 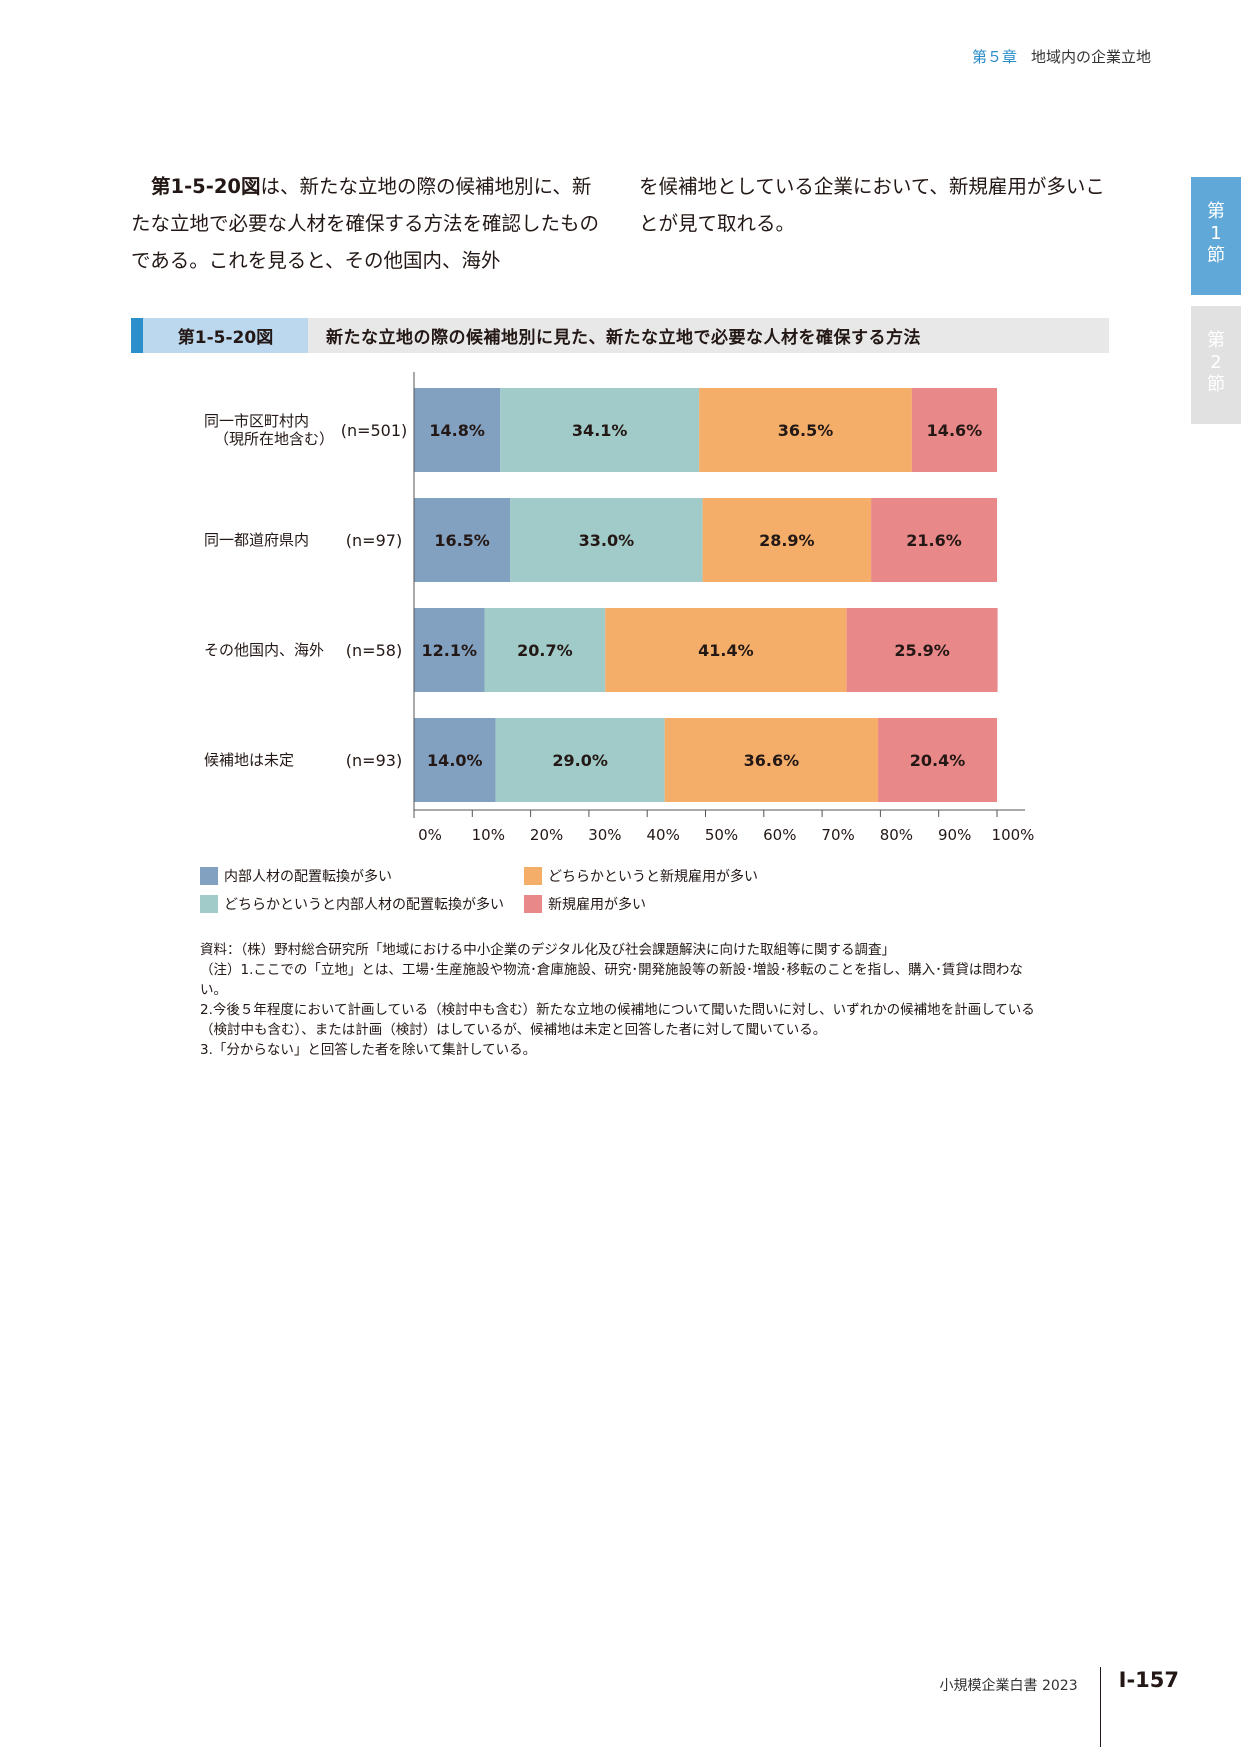 I want to click on section-tab-label: 第 1 節, so click(x=1216, y=233).